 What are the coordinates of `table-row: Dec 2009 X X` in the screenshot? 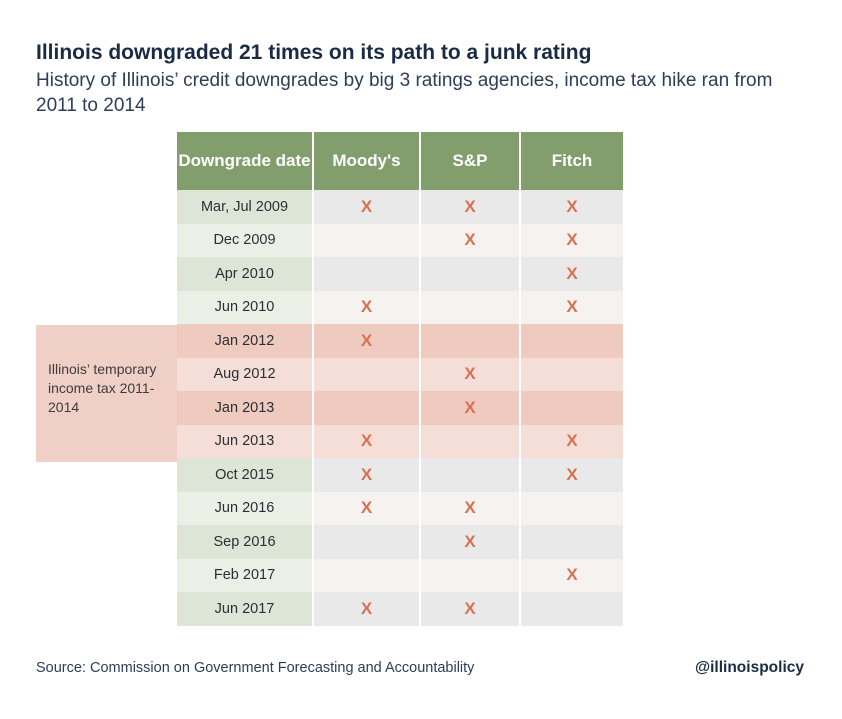 It's located at (400, 240).